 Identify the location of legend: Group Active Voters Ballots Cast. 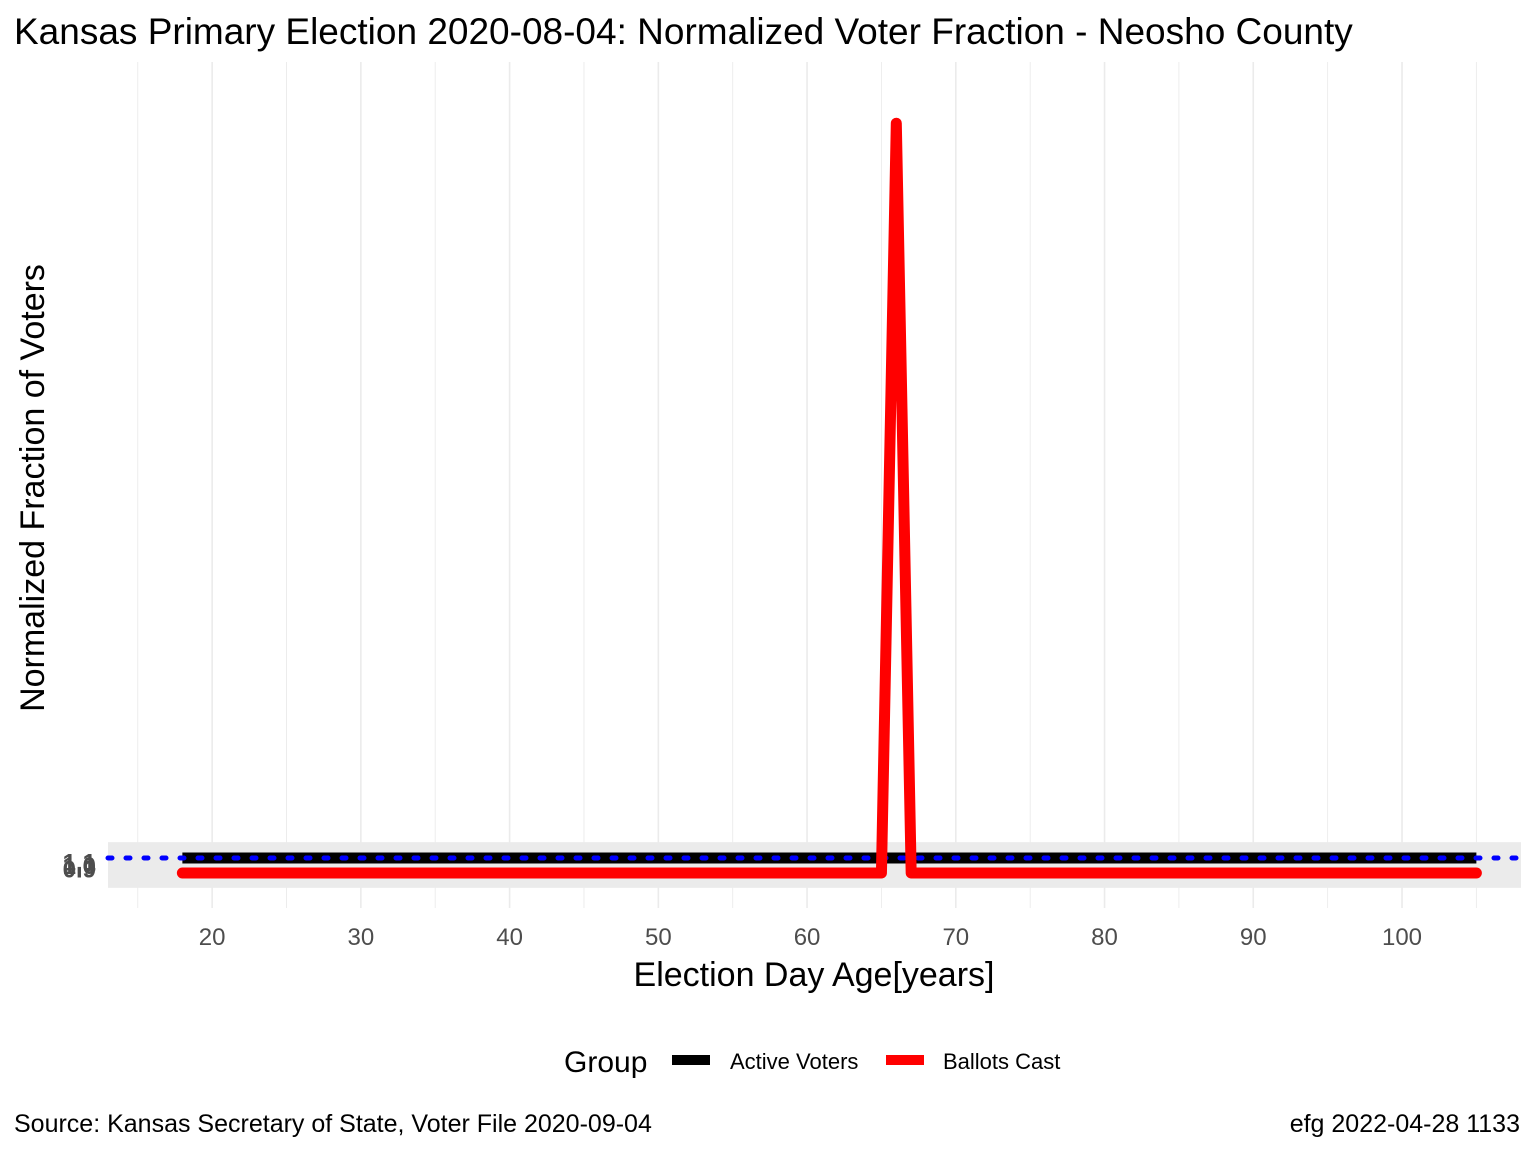
(812, 1062).